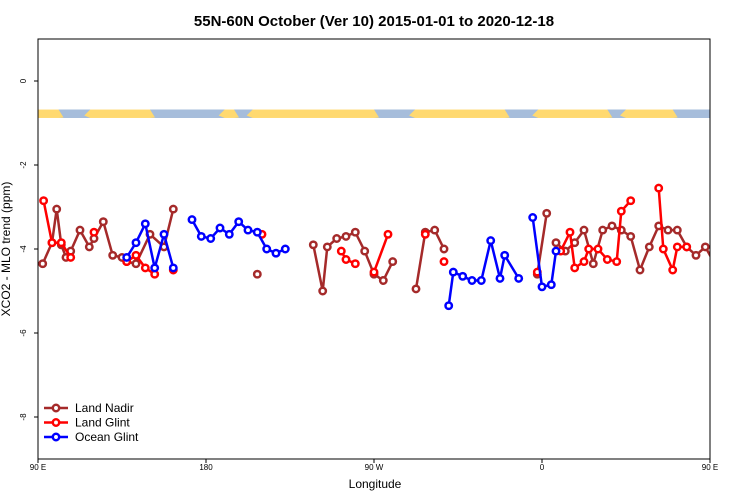 Image resolution: width=750 pixels, height=500 pixels. I want to click on legend-label: Land Nadir, so click(104, 408).